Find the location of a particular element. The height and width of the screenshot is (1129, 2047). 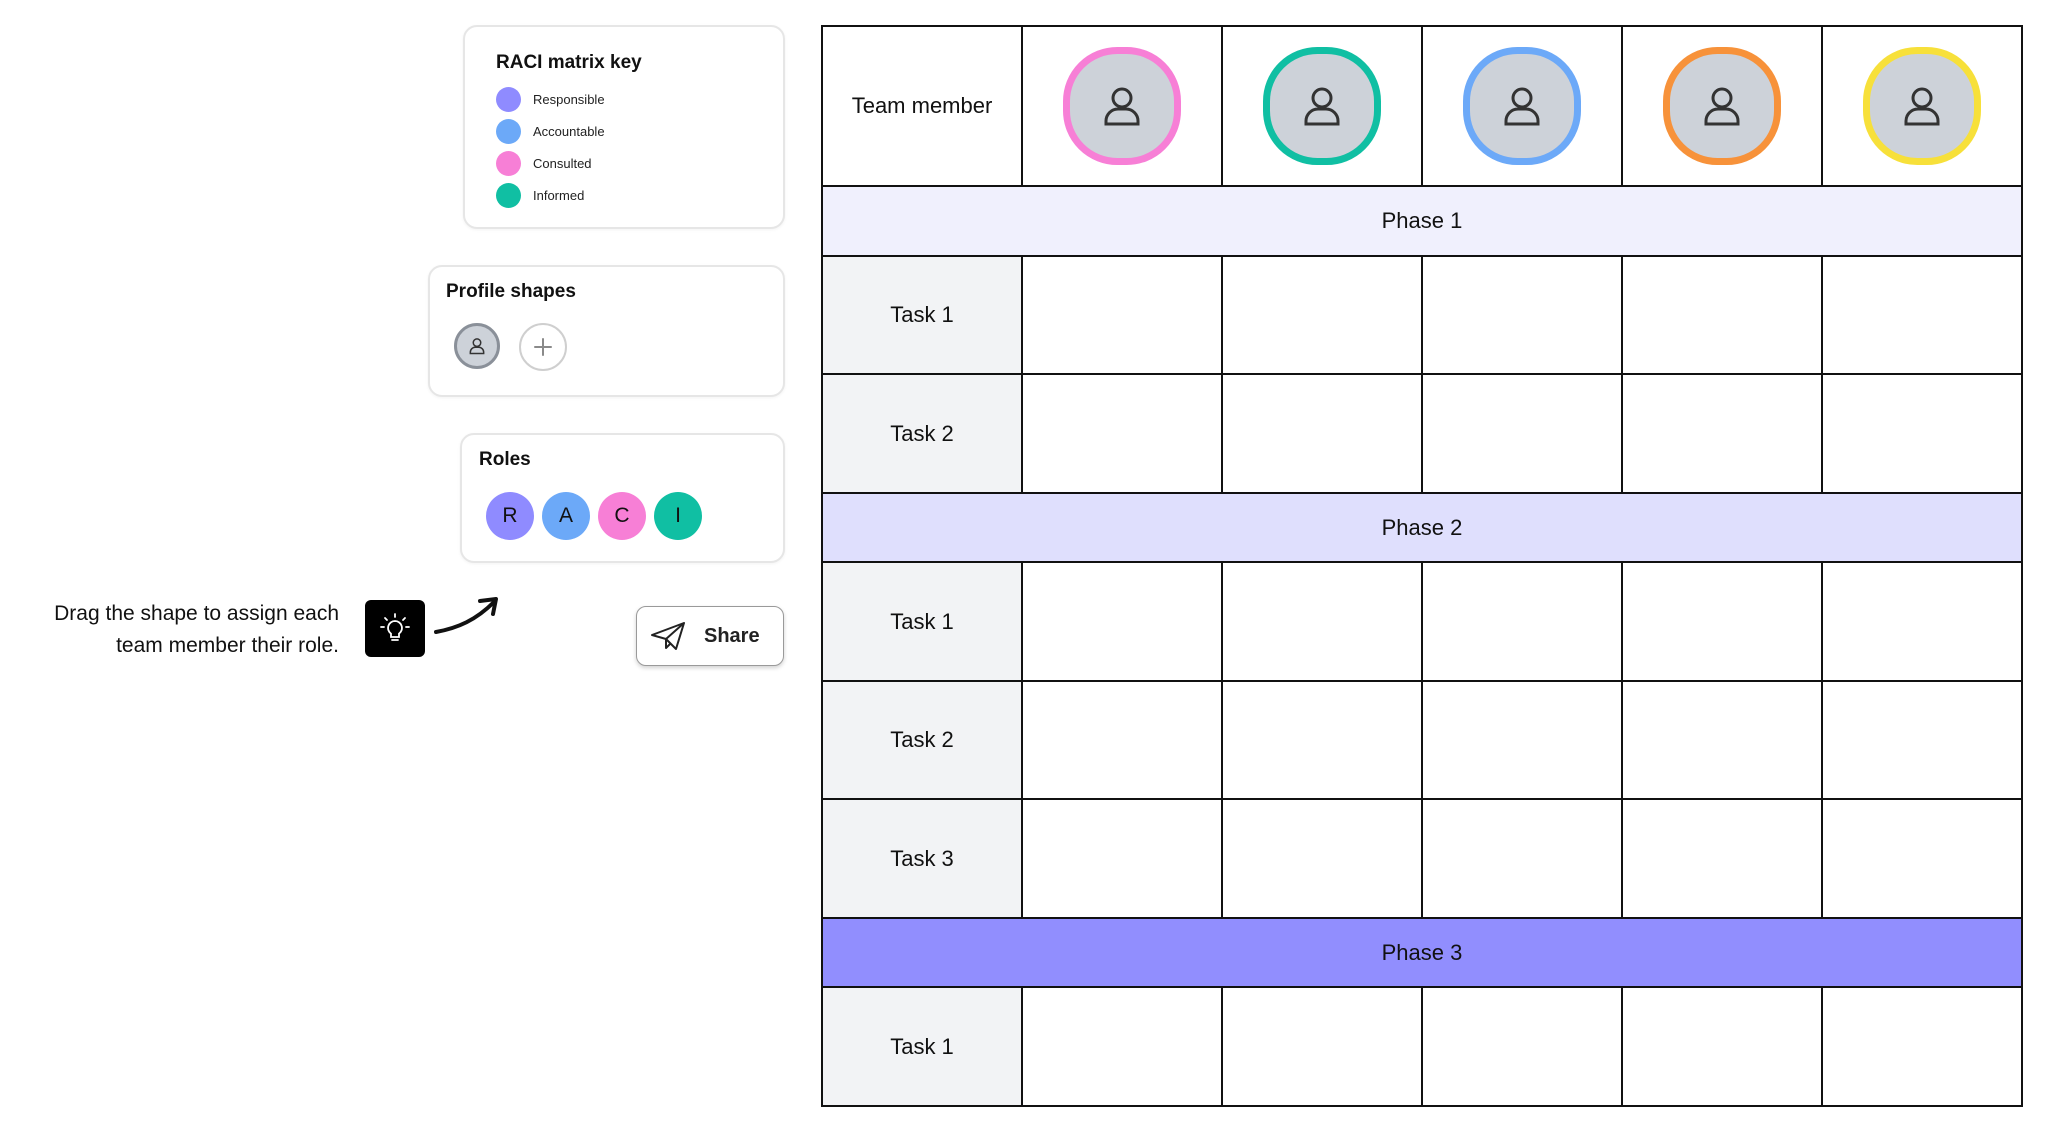

team-member-row: Team member is located at coordinates (1422, 106).